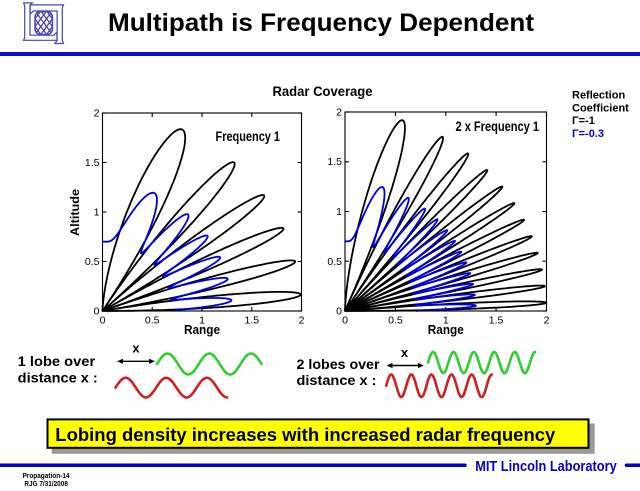 The image size is (640, 491). What do you see at coordinates (323, 91) in the screenshot?
I see `svg-text: Radar Coverage` at bounding box center [323, 91].